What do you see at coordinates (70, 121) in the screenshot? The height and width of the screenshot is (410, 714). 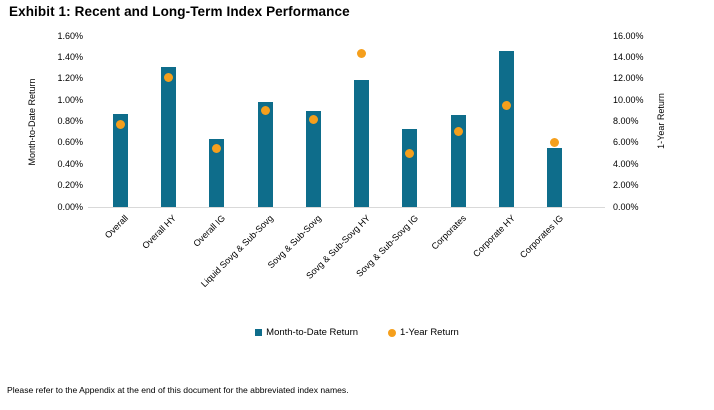 I see `left-axis-tick-label: 0.80%` at bounding box center [70, 121].